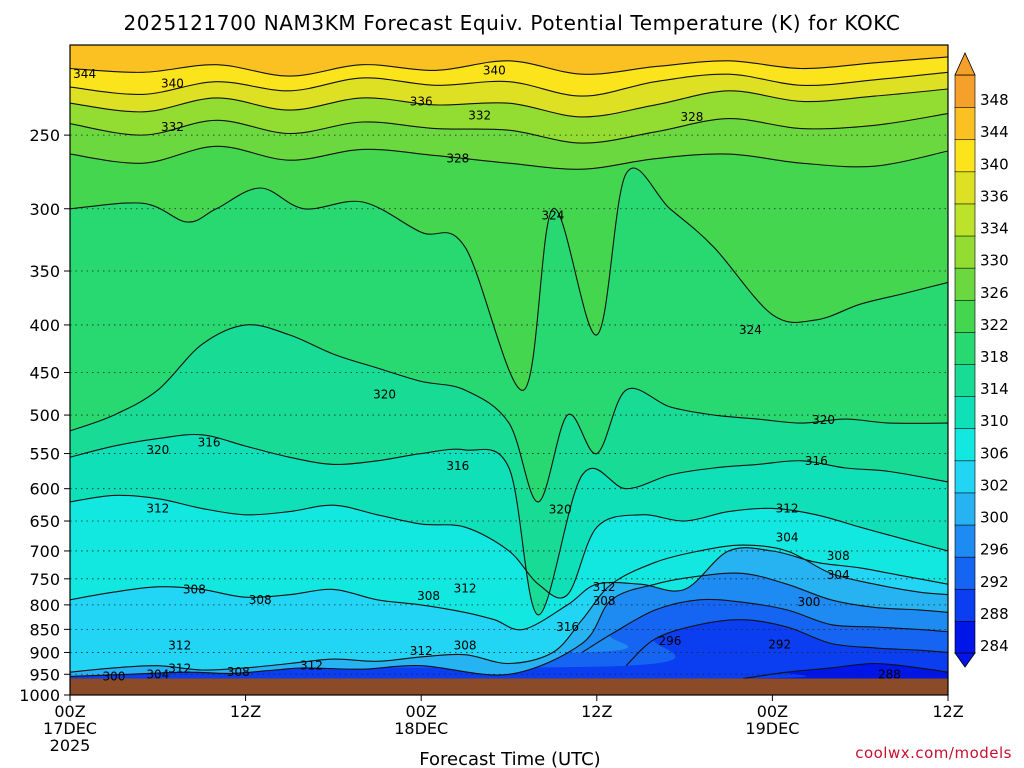 Image resolution: width=1024 pixels, height=768 pixels. What do you see at coordinates (965, 660) in the screenshot?
I see `colorbar-bottom-arrow` at bounding box center [965, 660].